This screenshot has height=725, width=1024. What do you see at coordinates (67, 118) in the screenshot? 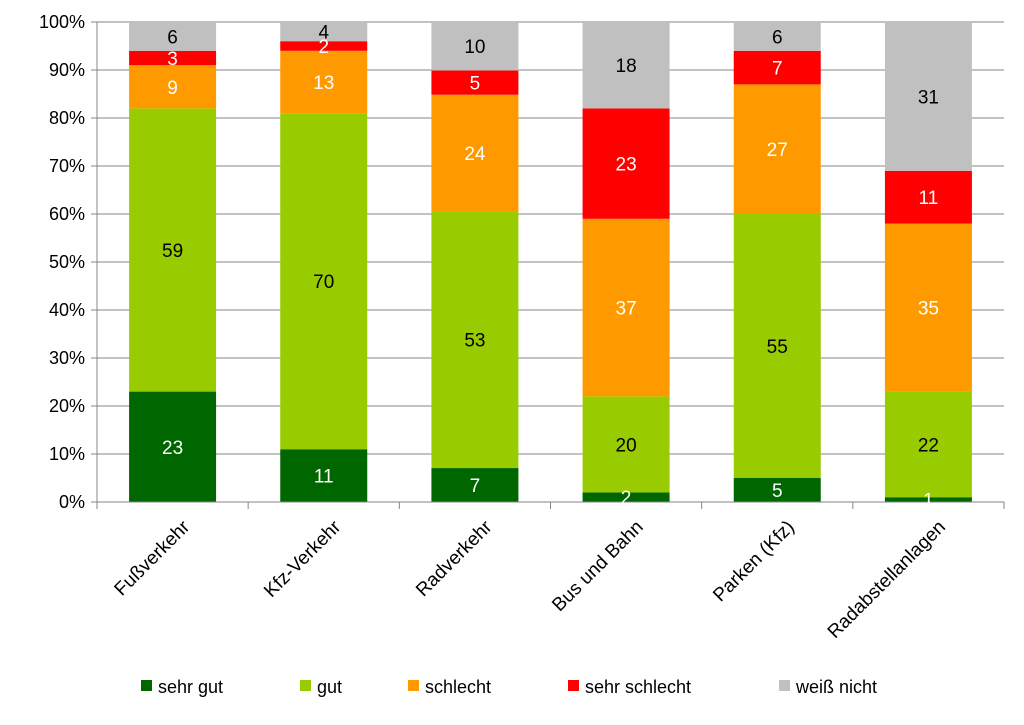
I see `y-tick-label: 80%` at bounding box center [67, 118].